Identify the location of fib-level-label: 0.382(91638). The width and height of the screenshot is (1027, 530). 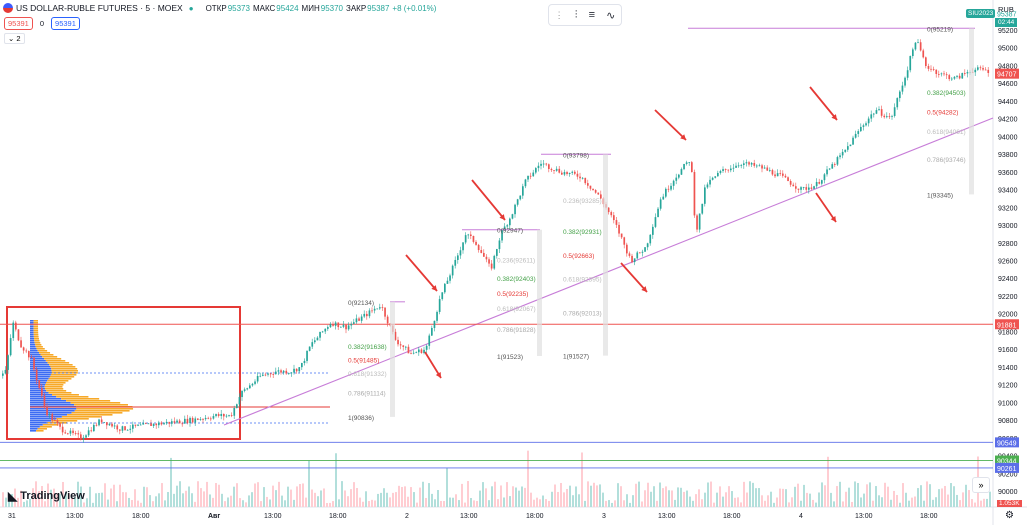
(367, 347).